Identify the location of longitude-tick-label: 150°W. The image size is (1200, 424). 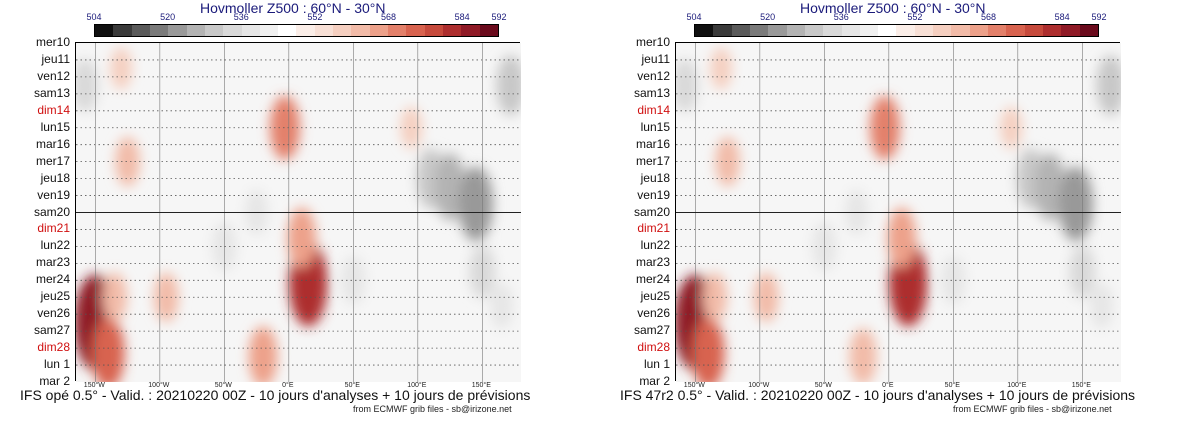
(94, 385).